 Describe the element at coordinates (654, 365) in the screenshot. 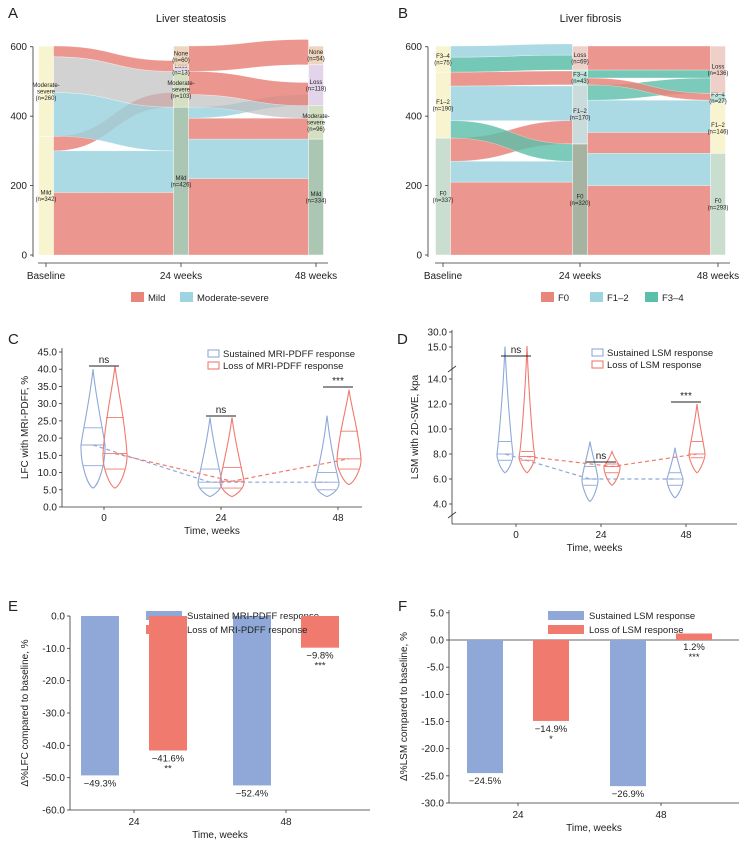

I see `legend-label: Loss of LSM response` at that location.